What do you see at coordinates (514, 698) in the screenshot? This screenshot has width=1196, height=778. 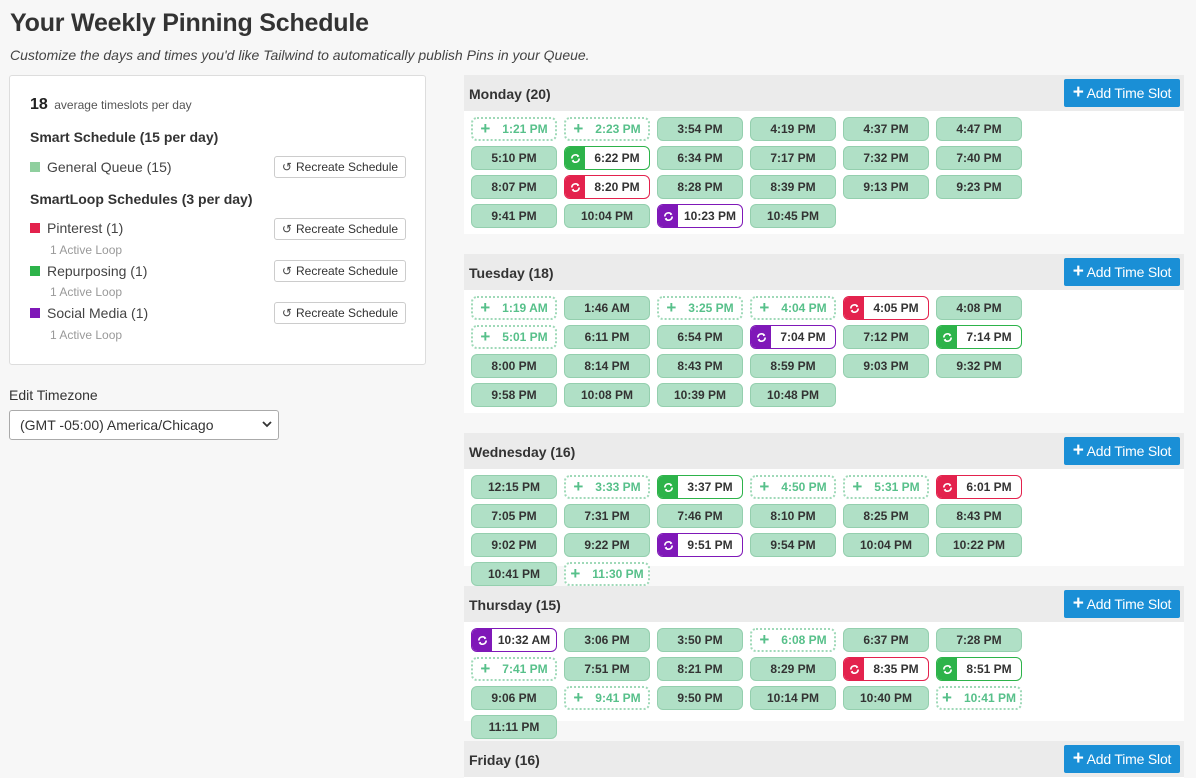 I see `time-slot-filled: 9:06 PM` at bounding box center [514, 698].